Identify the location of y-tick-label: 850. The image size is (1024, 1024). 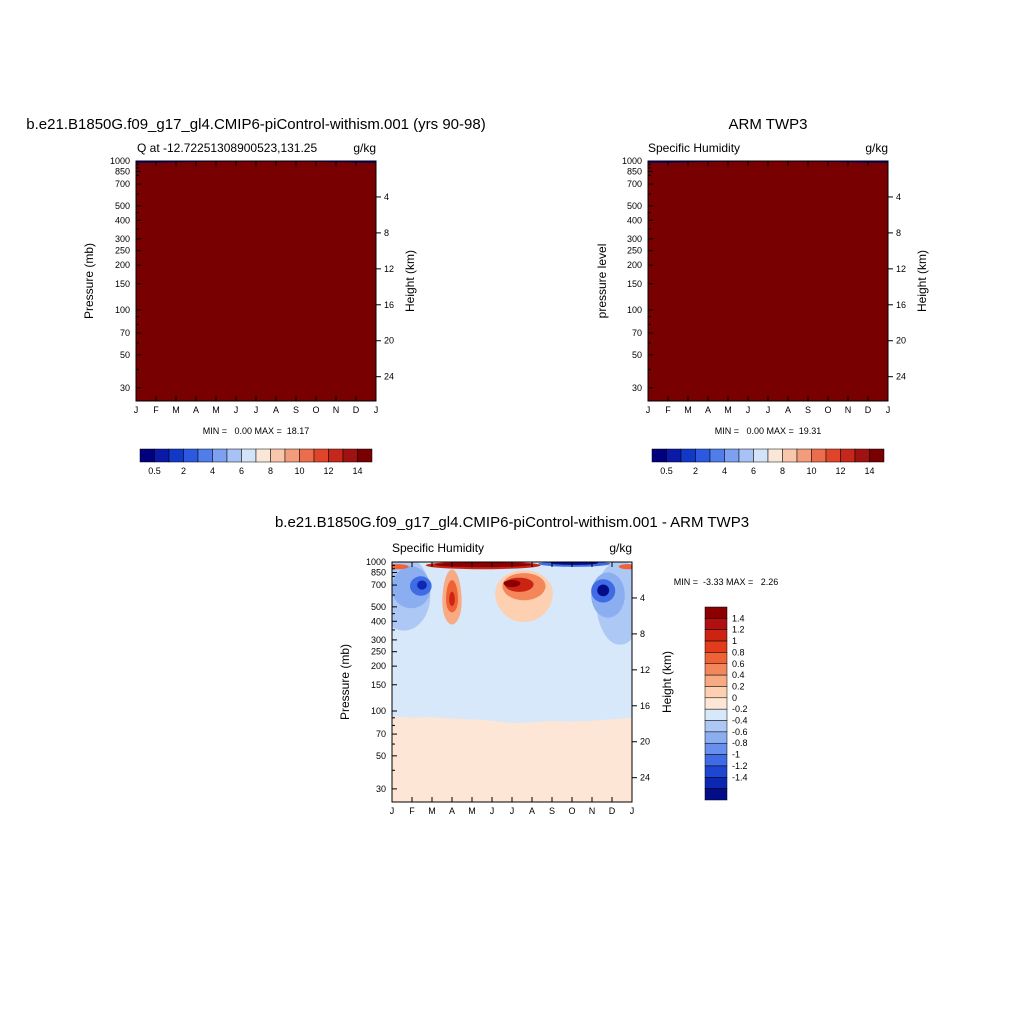
(634, 172).